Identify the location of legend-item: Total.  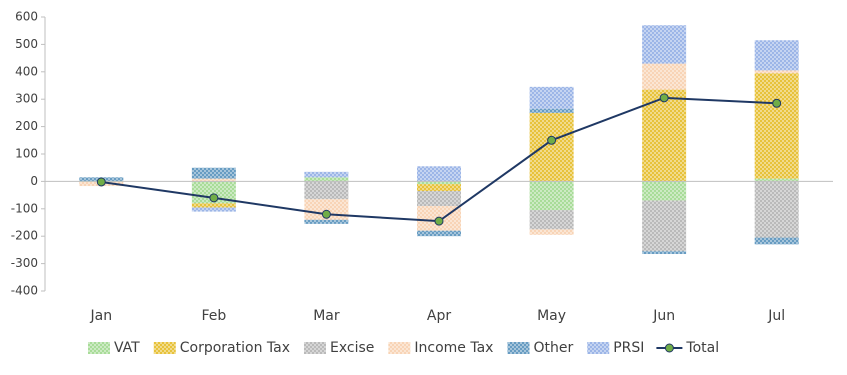
(687, 348).